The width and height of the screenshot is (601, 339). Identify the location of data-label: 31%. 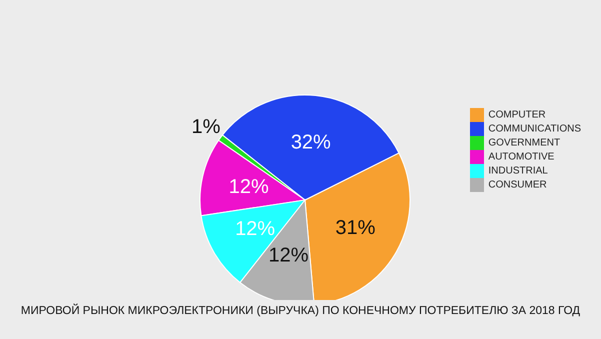
(355, 228).